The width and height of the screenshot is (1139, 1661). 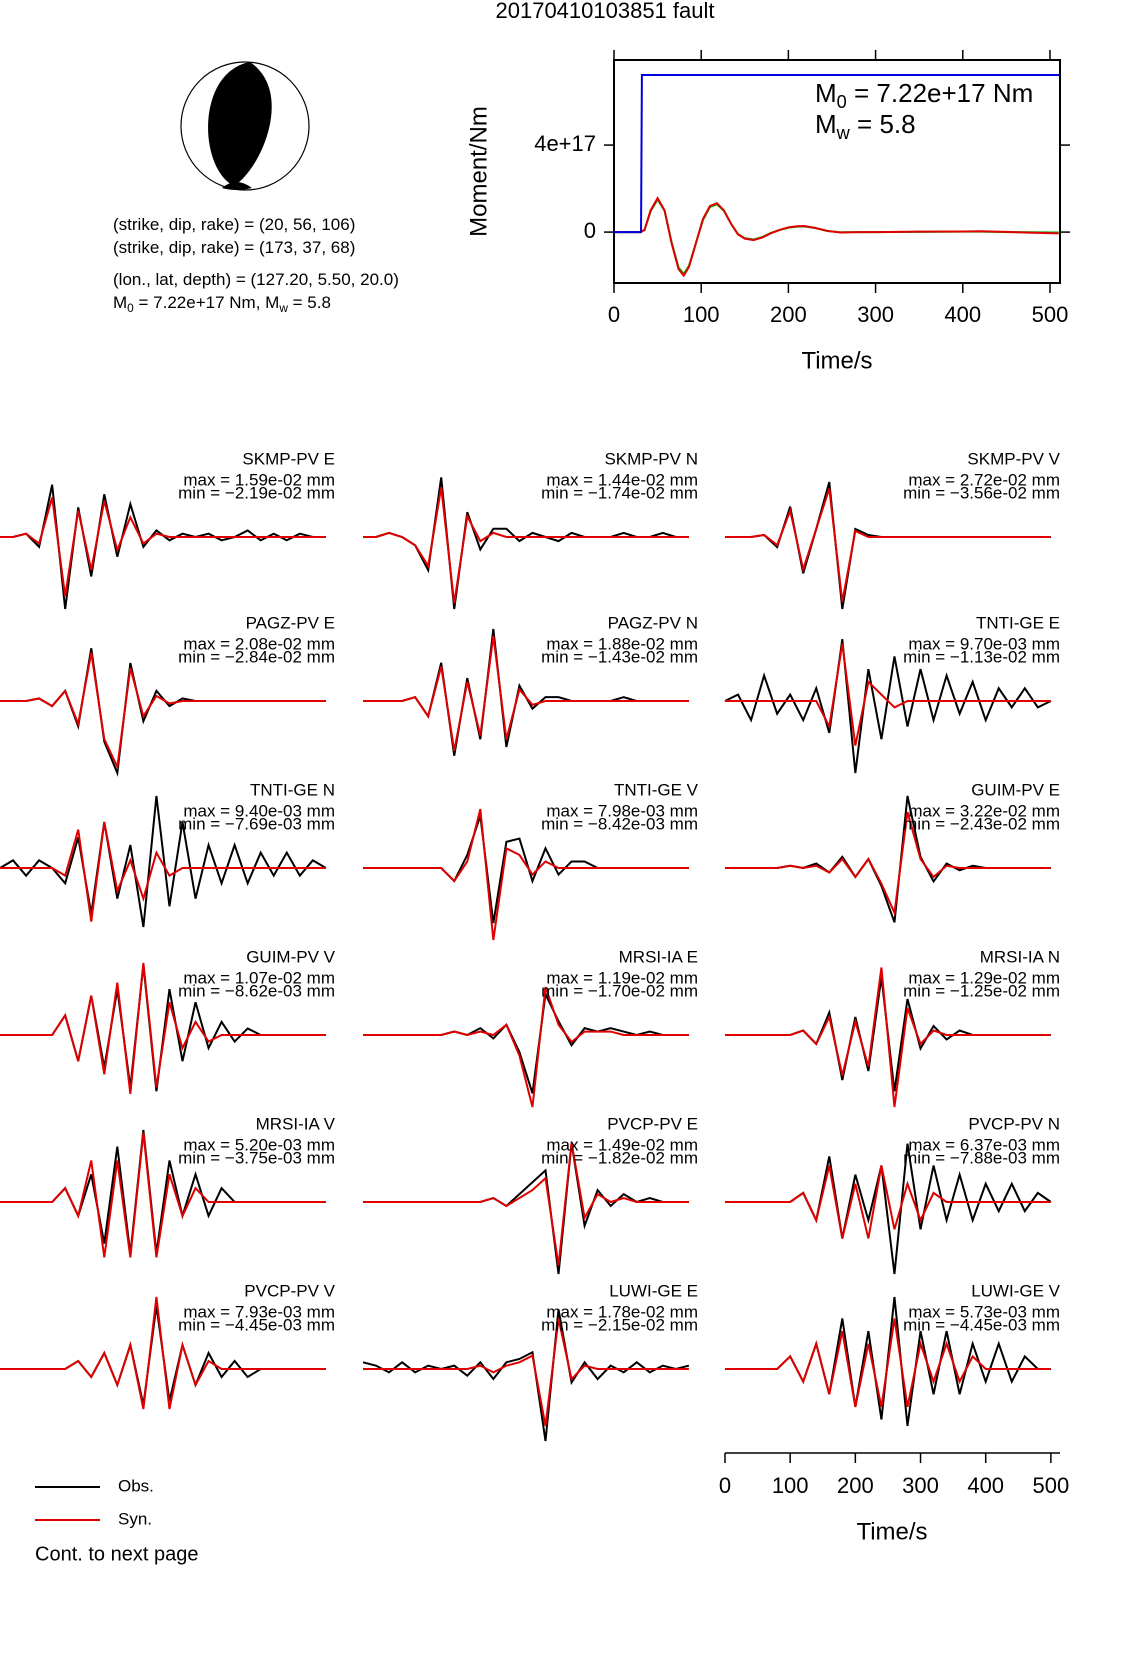 I want to click on y-axis-label: Moment/Nm, so click(x=478, y=171).